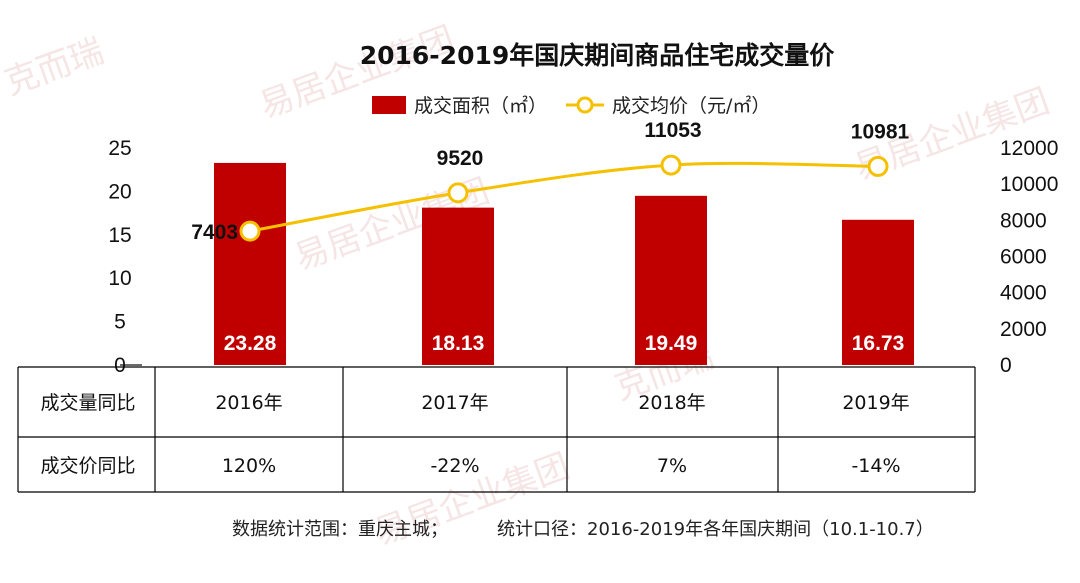 This screenshot has width=1080, height=583. What do you see at coordinates (691, 105) in the screenshot?
I see `legend-label-price: 成交均价（元/㎡）` at bounding box center [691, 105].